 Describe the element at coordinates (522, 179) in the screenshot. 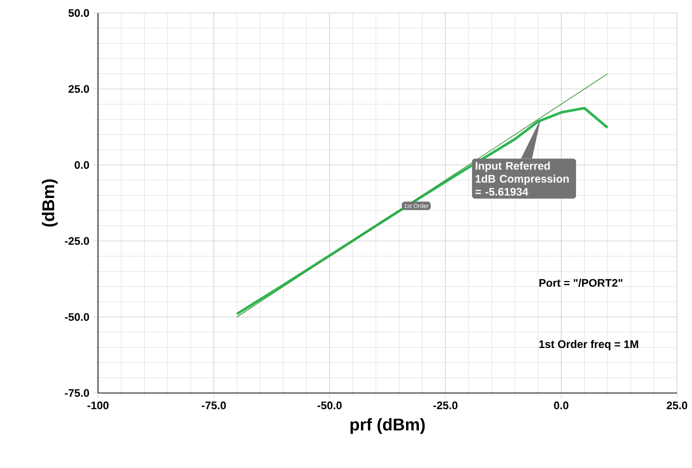

I see `annotation: Input Referred 1dB Compression = -5.61934` at that location.